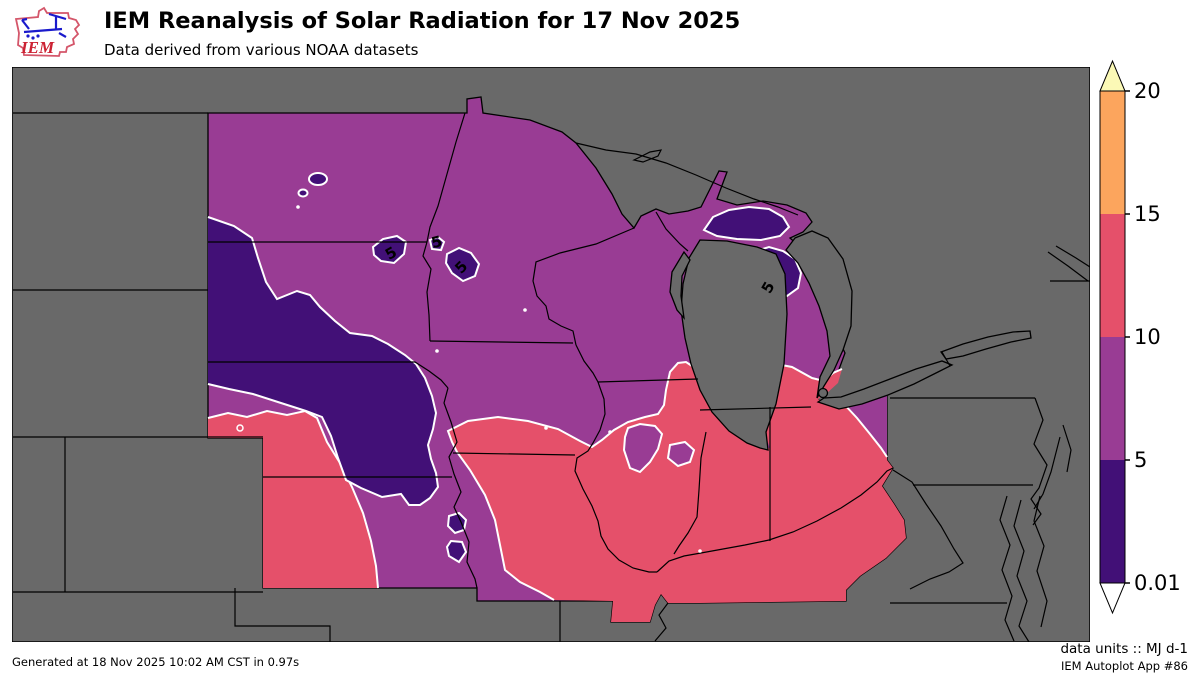 Image resolution: width=1200 pixels, height=675 pixels. I want to click on lake-michigan, so click(734, 345).